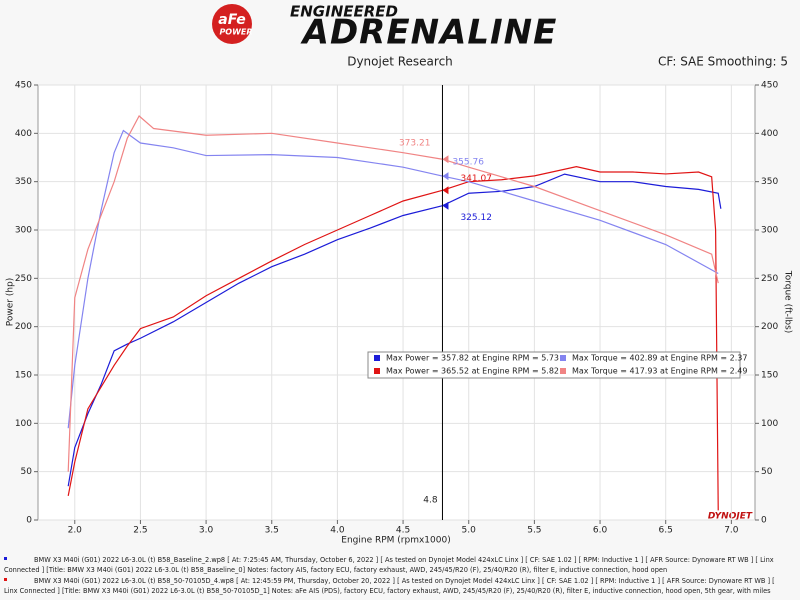 Image resolution: width=800 pixels, height=600 pixels. Describe the element at coordinates (723, 62) in the screenshot. I see `chart-subtitle: CF: SAE Smoothing: 5` at that location.